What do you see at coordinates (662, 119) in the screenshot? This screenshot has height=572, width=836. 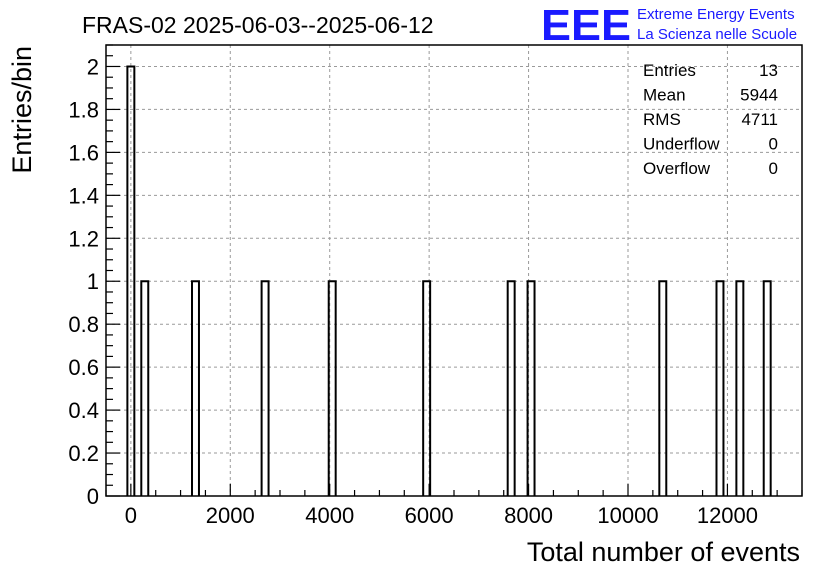 I see `stats-label: RMS` at bounding box center [662, 119].